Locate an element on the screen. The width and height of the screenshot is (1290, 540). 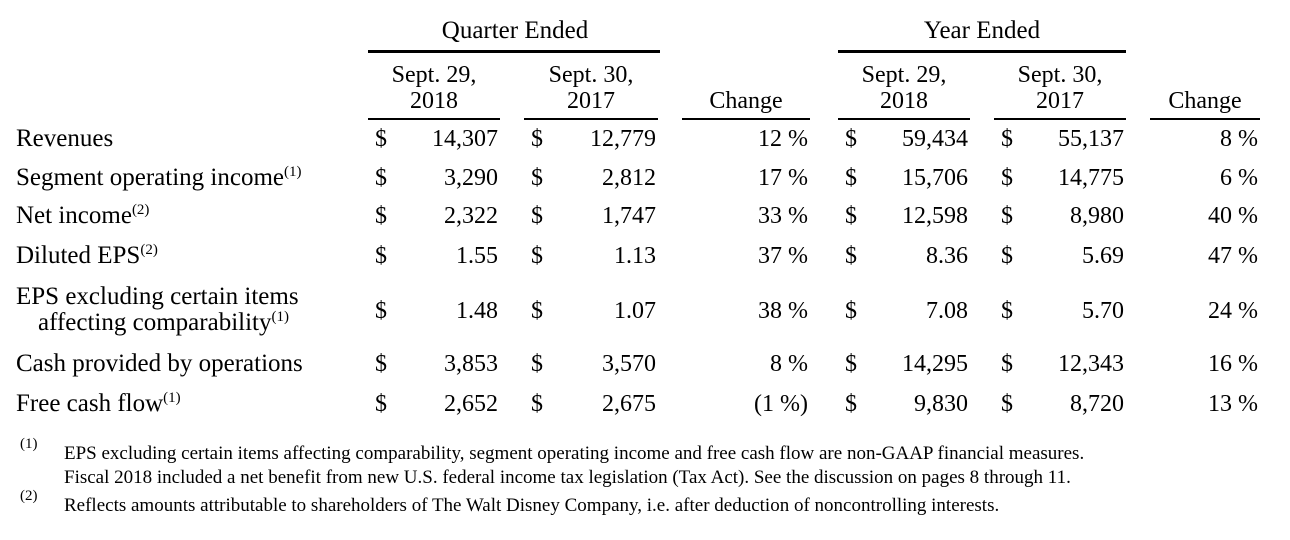
value-q2: 1.13 is located at coordinates (635, 256).